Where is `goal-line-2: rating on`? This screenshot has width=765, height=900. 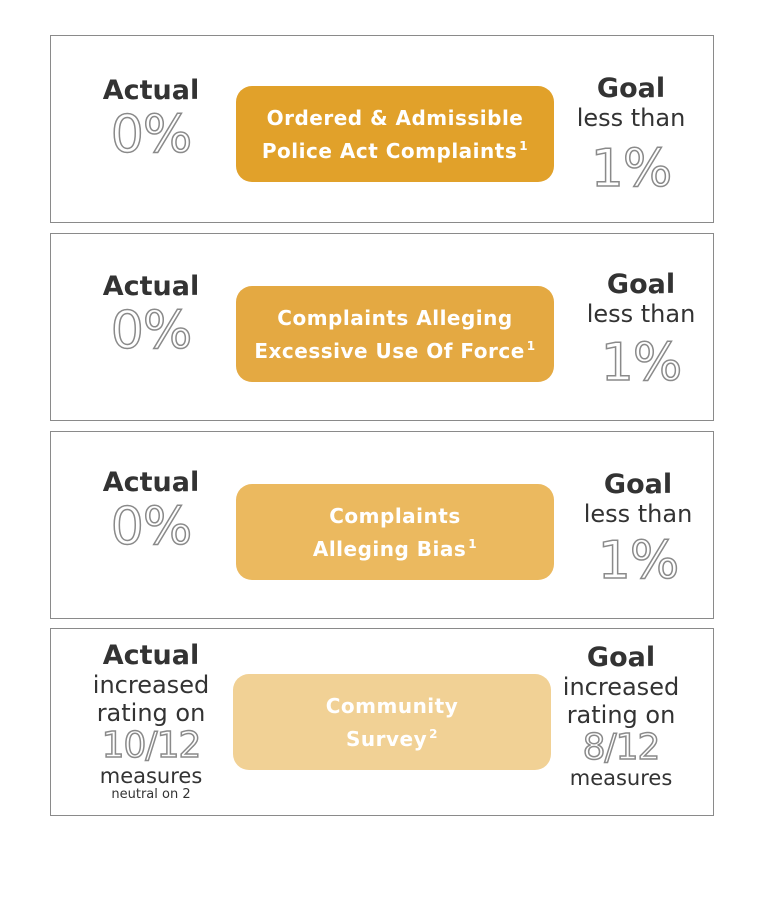 goal-line-2: rating on is located at coordinates (621, 715).